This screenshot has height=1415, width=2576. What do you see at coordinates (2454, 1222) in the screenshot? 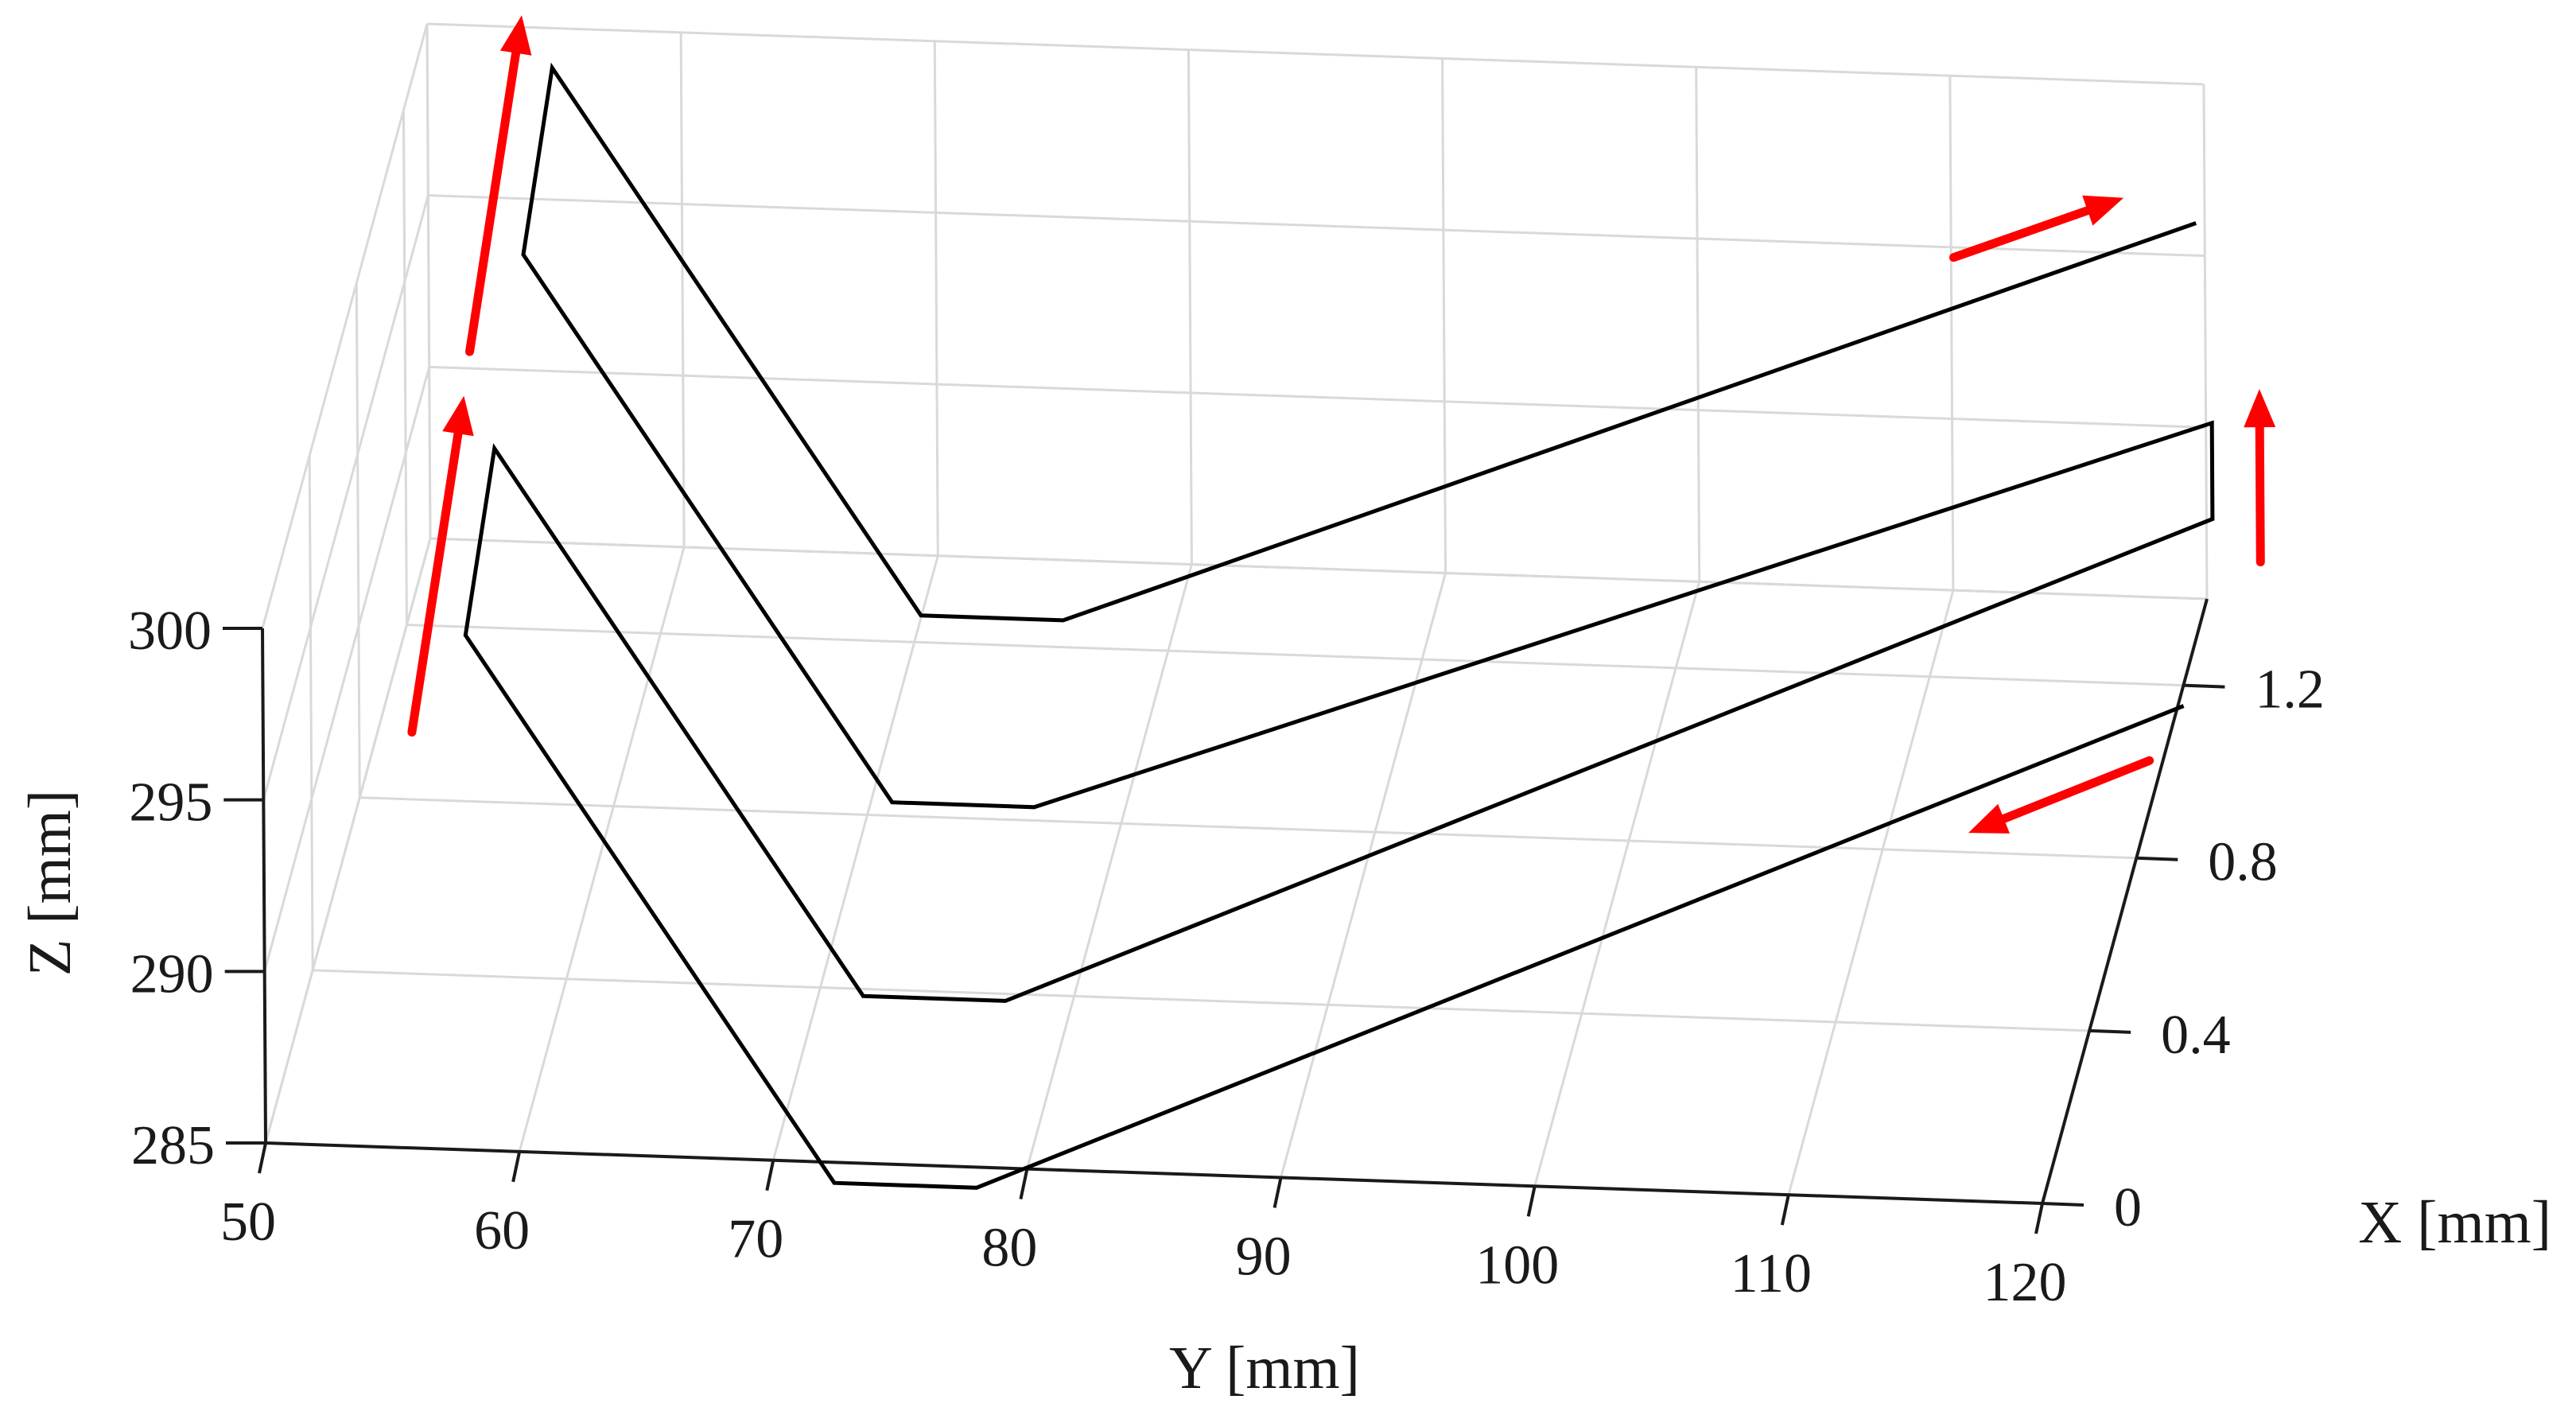
I see `x-axis-title: X [mm]` at bounding box center [2454, 1222].